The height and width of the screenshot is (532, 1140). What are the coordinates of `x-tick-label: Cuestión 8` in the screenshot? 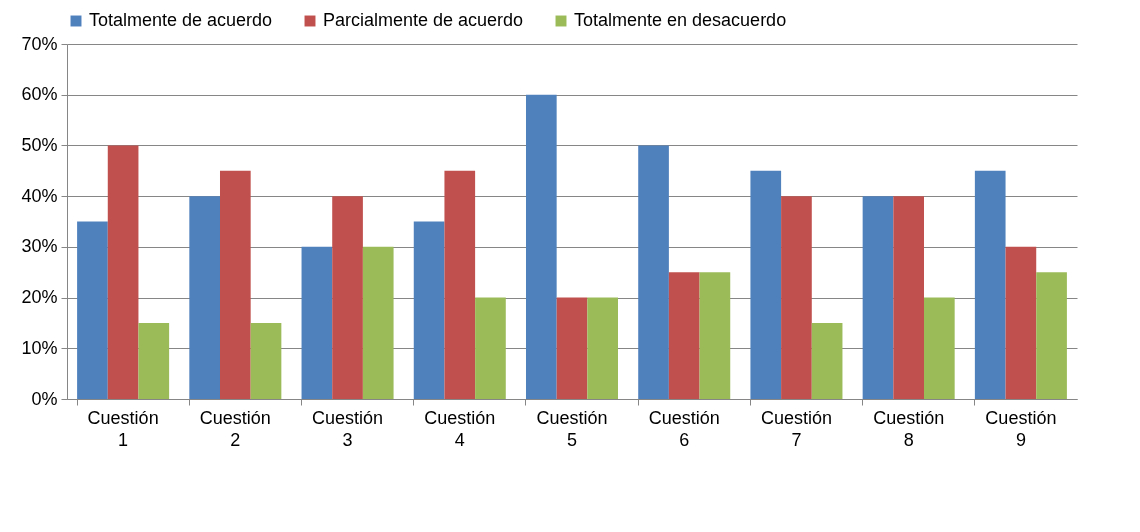 It's located at (909, 428).